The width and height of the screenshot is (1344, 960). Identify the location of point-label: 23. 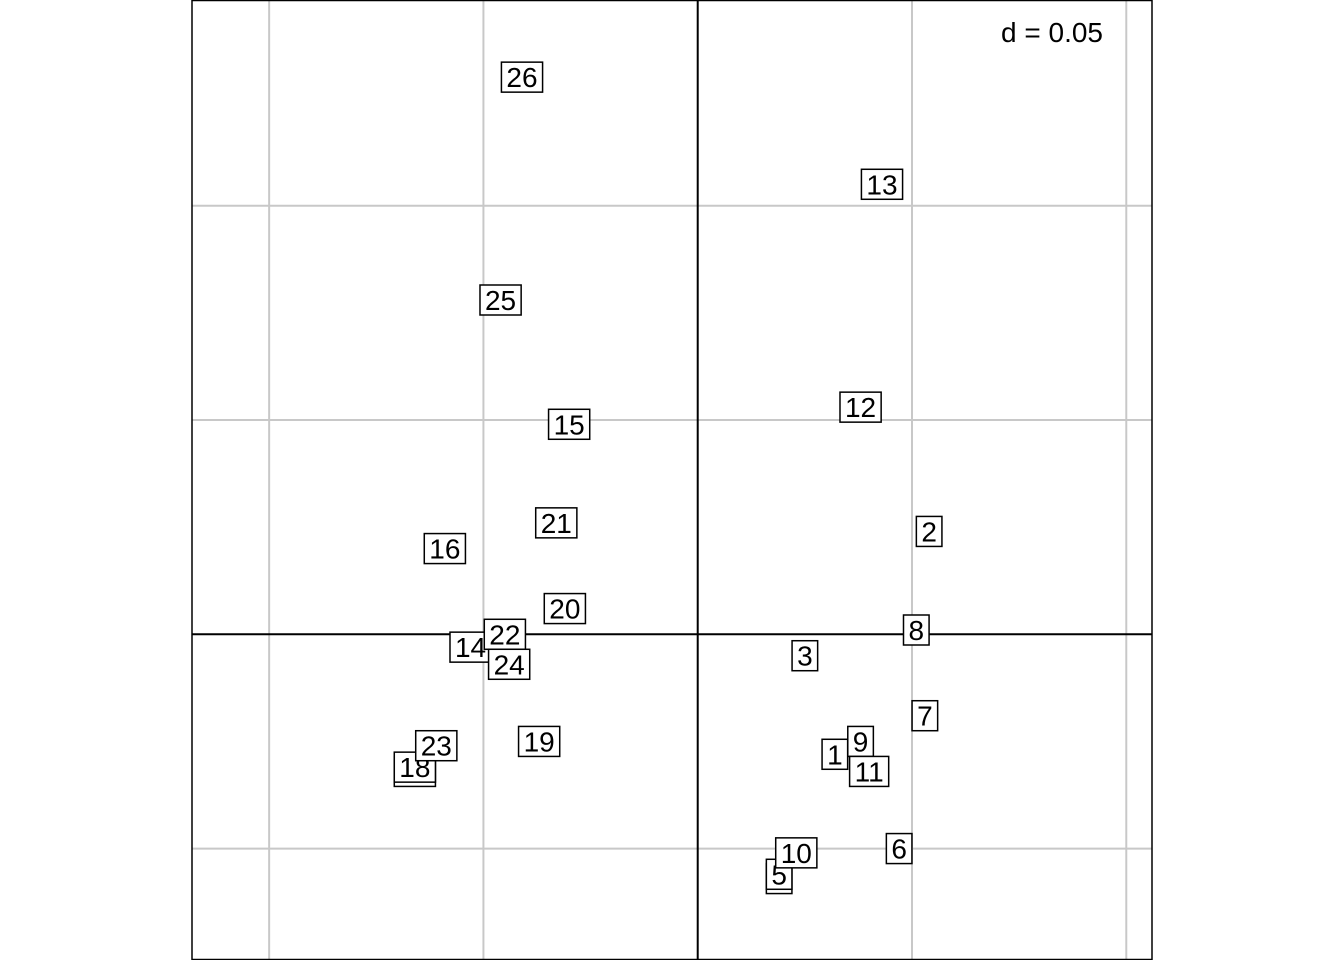
(436, 745).